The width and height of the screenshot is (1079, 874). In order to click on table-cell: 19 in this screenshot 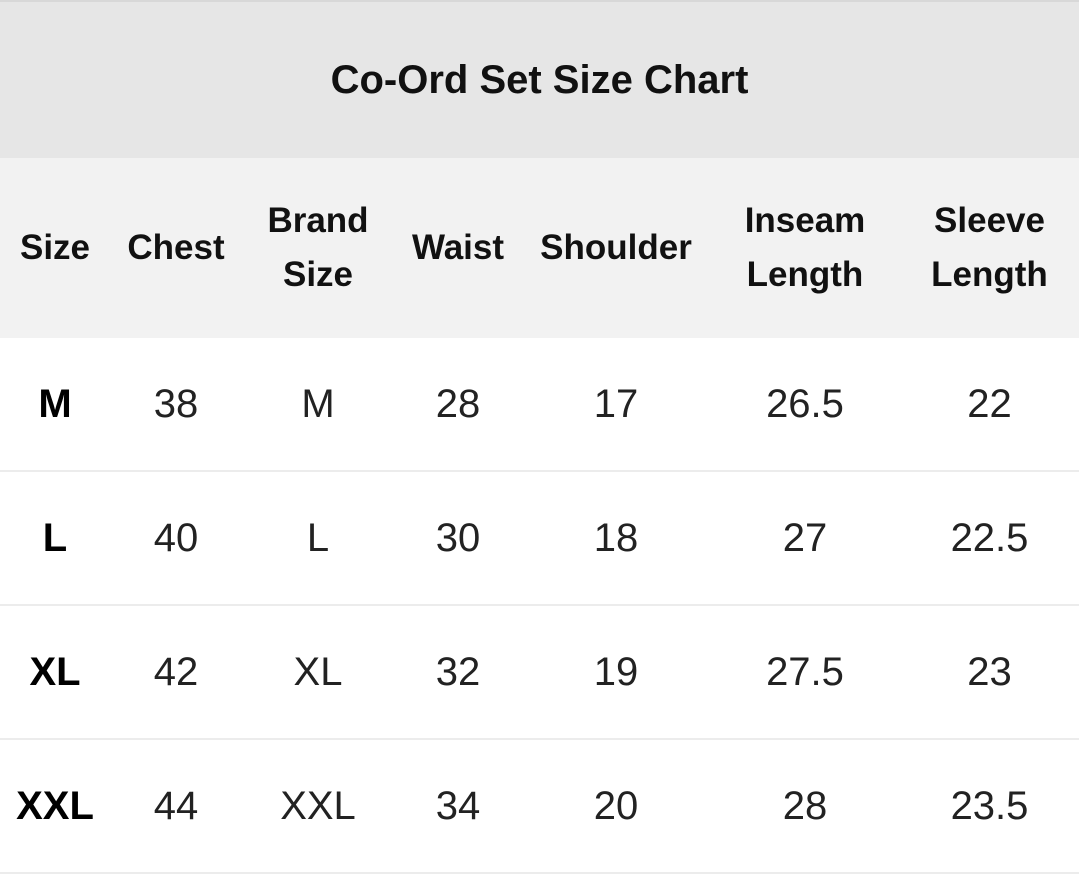, I will do `click(616, 672)`.